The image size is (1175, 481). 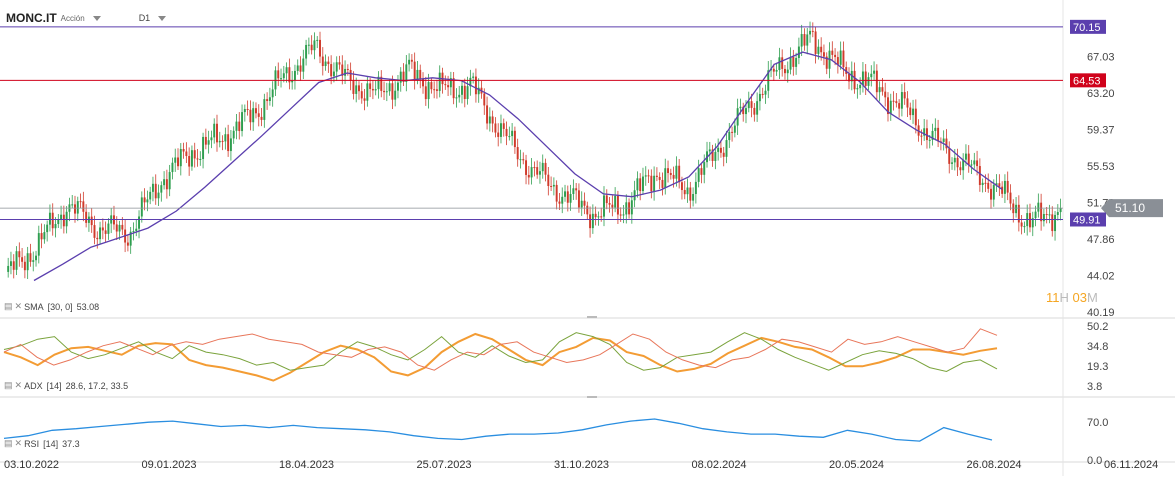 I want to click on last-price-tag, so click(x=1132, y=208).